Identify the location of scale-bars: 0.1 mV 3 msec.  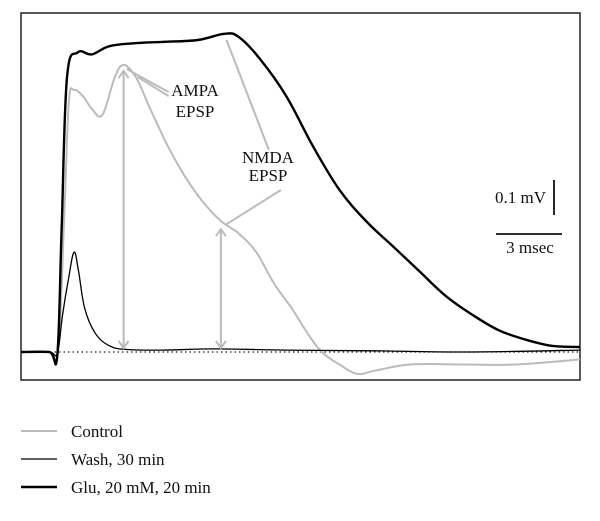
(528, 218).